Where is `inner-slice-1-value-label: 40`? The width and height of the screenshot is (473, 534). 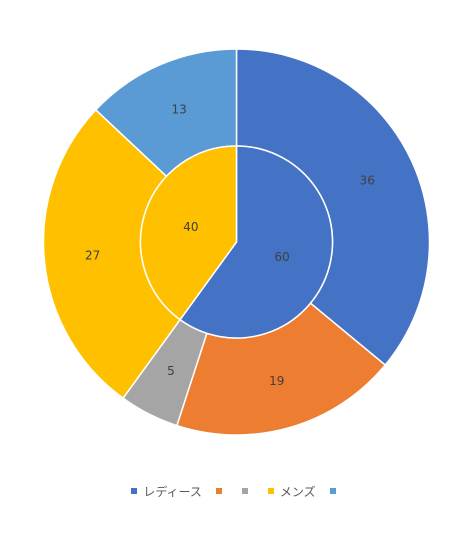
inner-slice-1-value-label: 40 is located at coordinates (190, 227).